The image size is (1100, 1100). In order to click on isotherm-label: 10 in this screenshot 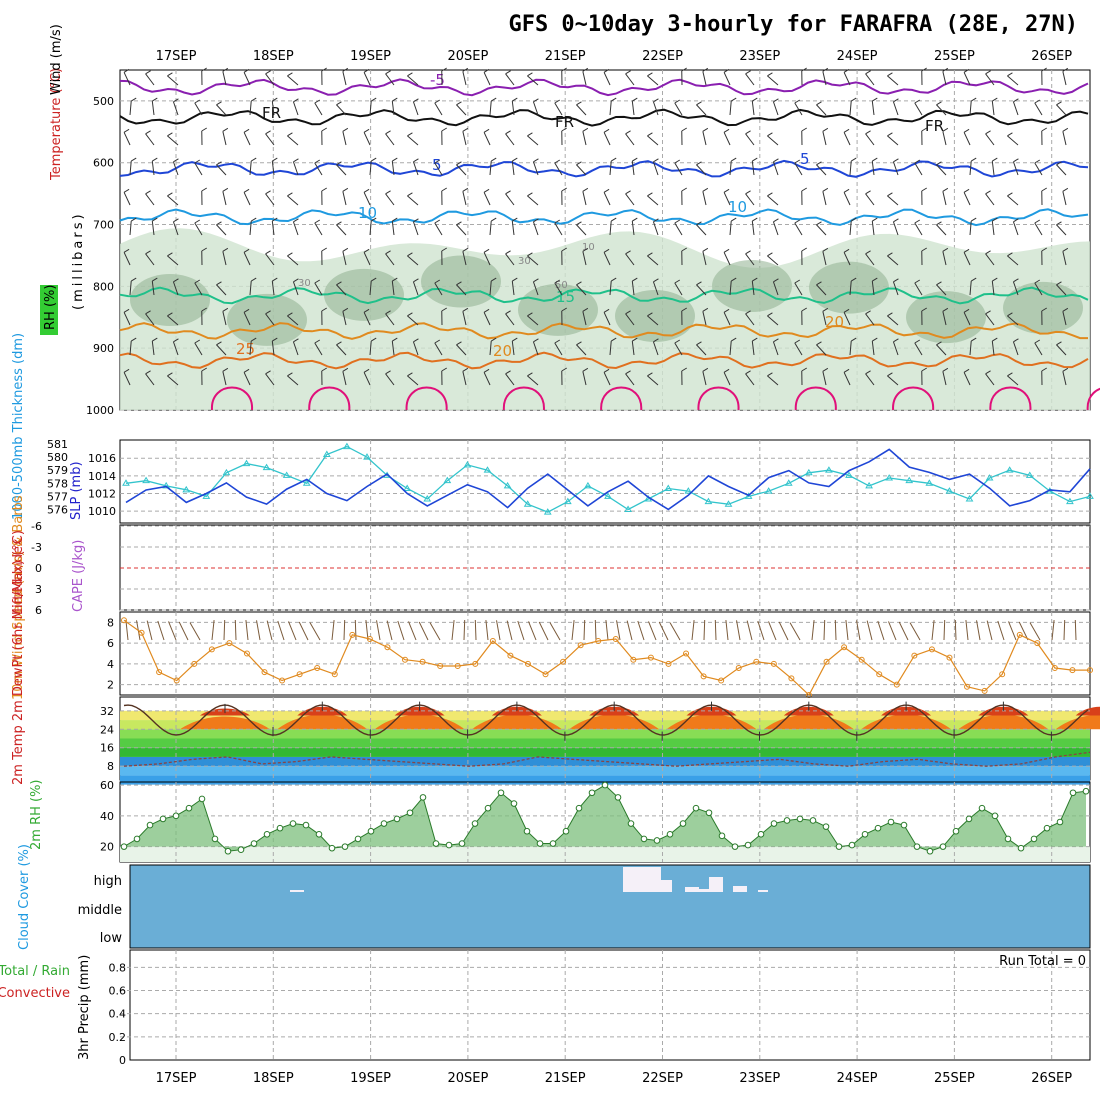, I will do `click(367, 213)`.